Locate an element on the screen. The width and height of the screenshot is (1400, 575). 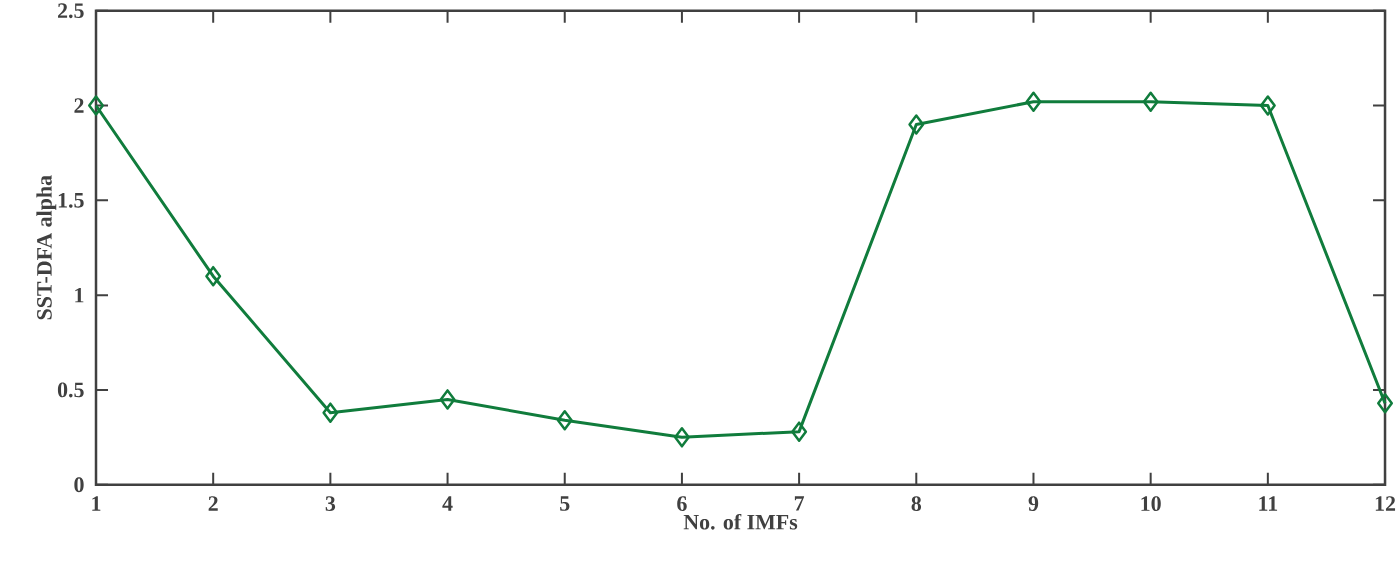
x-tick-label: 4 is located at coordinates (447, 503).